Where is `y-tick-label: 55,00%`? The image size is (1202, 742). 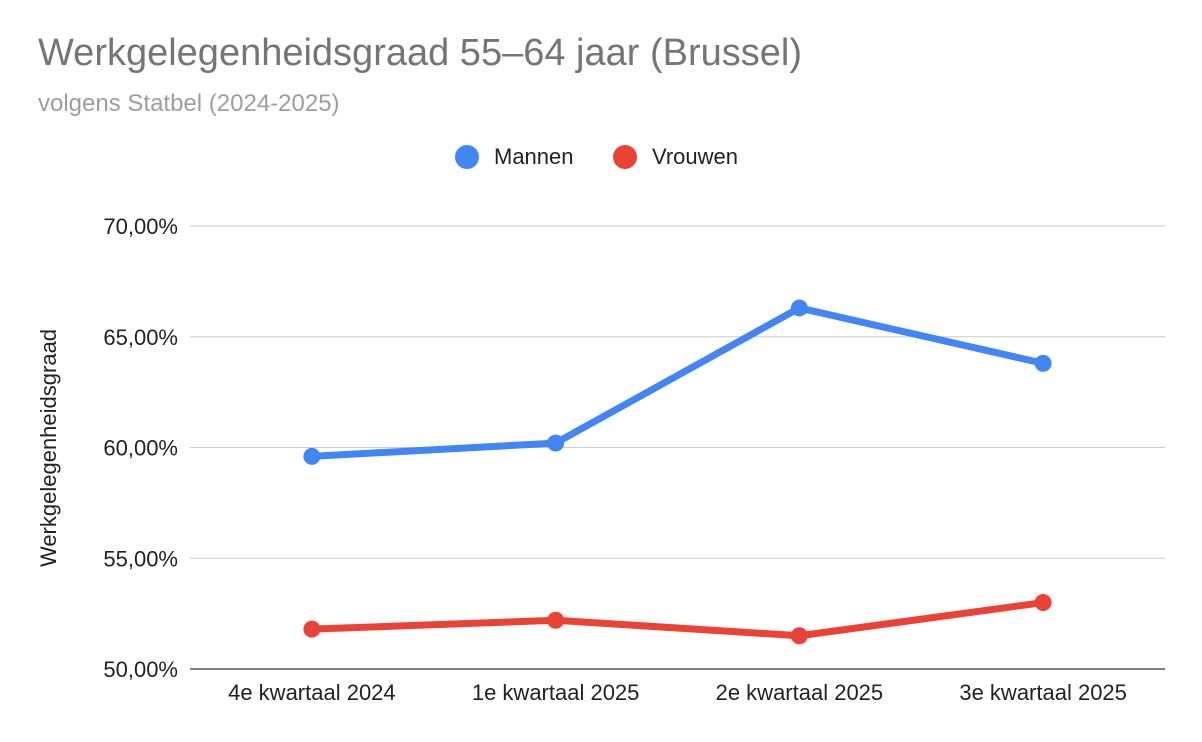 y-tick-label: 55,00% is located at coordinates (140, 558).